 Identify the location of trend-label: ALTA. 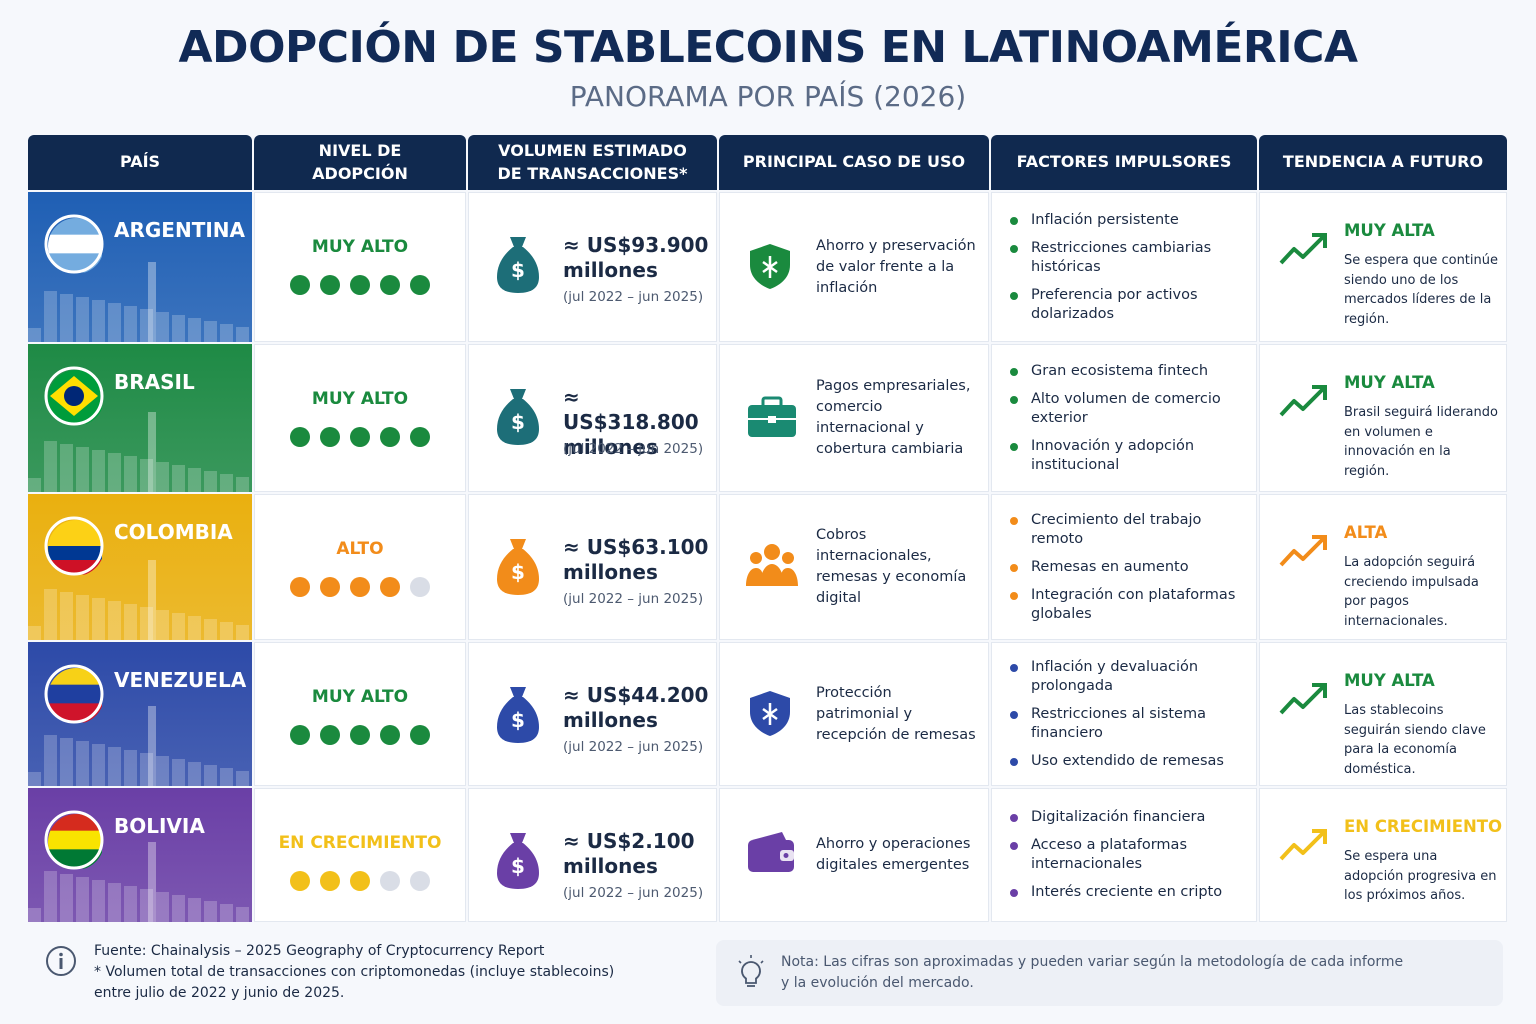
(1366, 532).